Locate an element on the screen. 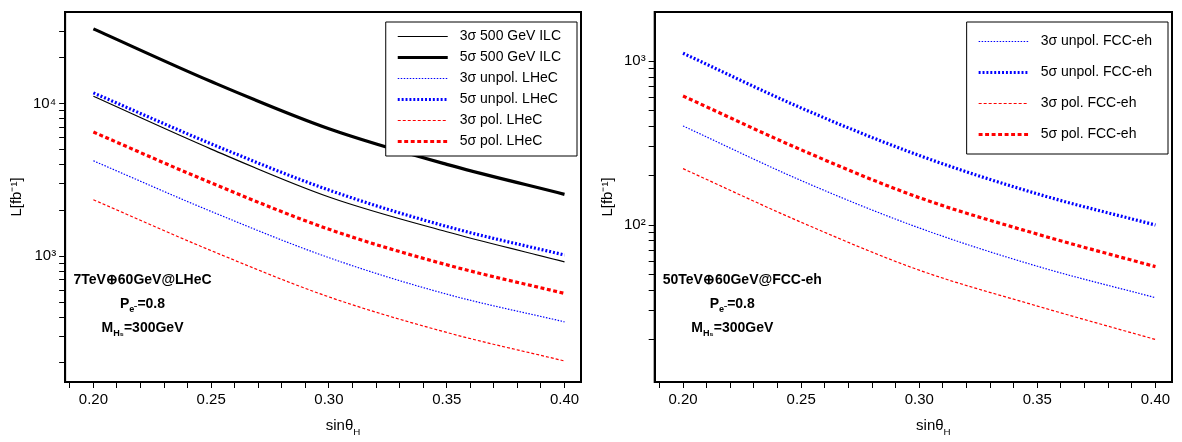  legend-label: 5σ 500 GeV ILC is located at coordinates (510, 56).